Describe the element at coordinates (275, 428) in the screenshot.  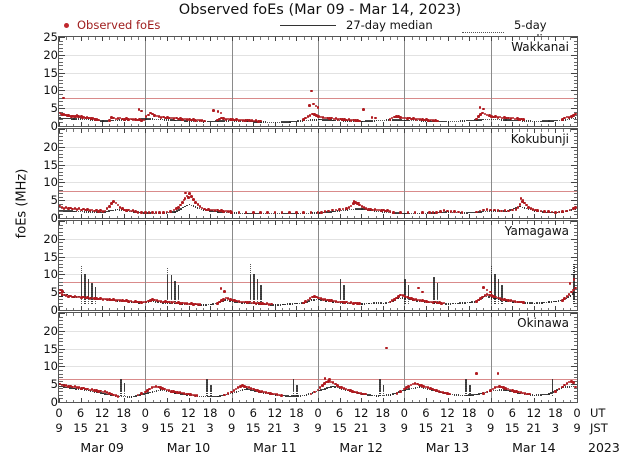
I see `x-tick-label-jst: 21` at that location.